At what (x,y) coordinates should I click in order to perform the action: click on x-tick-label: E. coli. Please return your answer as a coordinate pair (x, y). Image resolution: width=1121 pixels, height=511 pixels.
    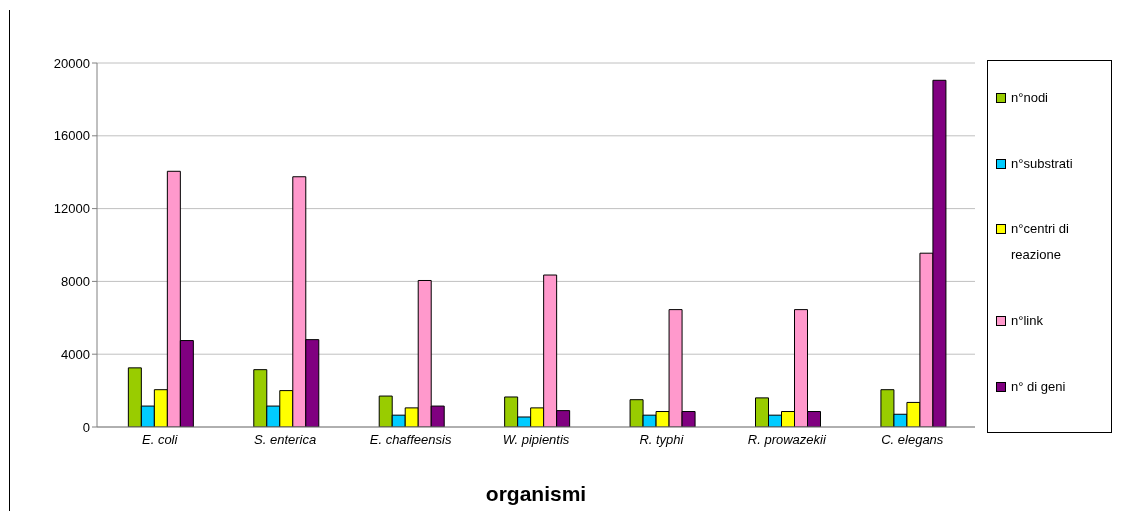
    Looking at the image, I should click on (160, 440).